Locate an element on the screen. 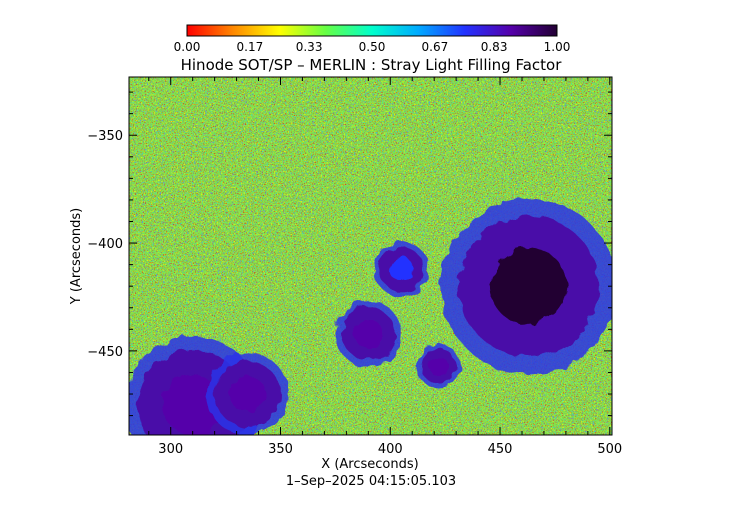  colorbar-tick-label: 1.00 is located at coordinates (557, 47).